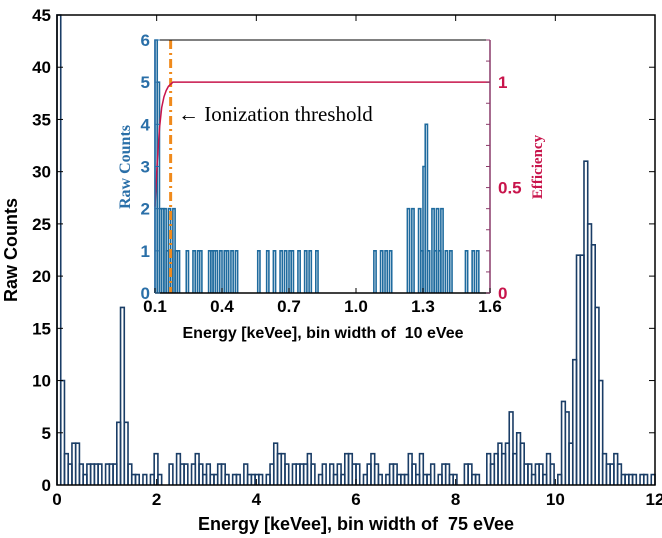 This screenshot has width=662, height=538. I want to click on inset-y-tick-label: 5, so click(145, 82).